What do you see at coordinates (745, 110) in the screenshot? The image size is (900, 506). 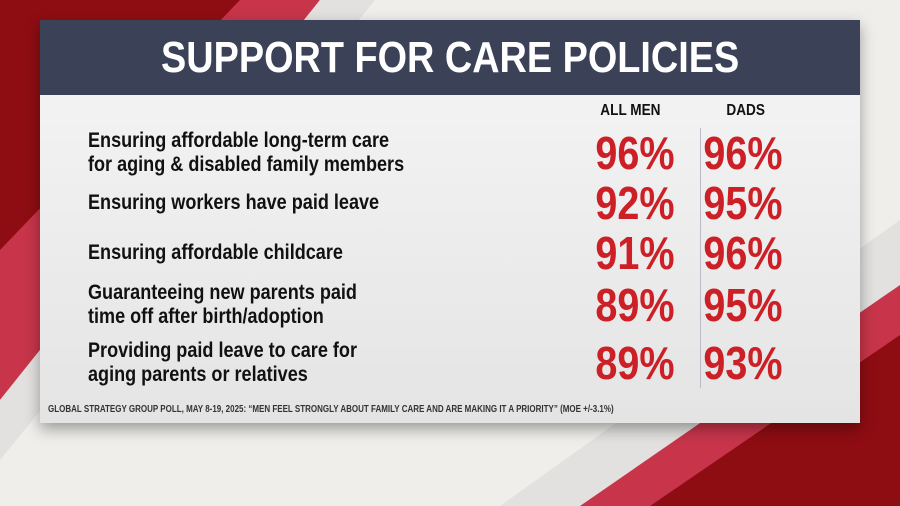 I see `column-header-dads: DADS` at bounding box center [745, 110].